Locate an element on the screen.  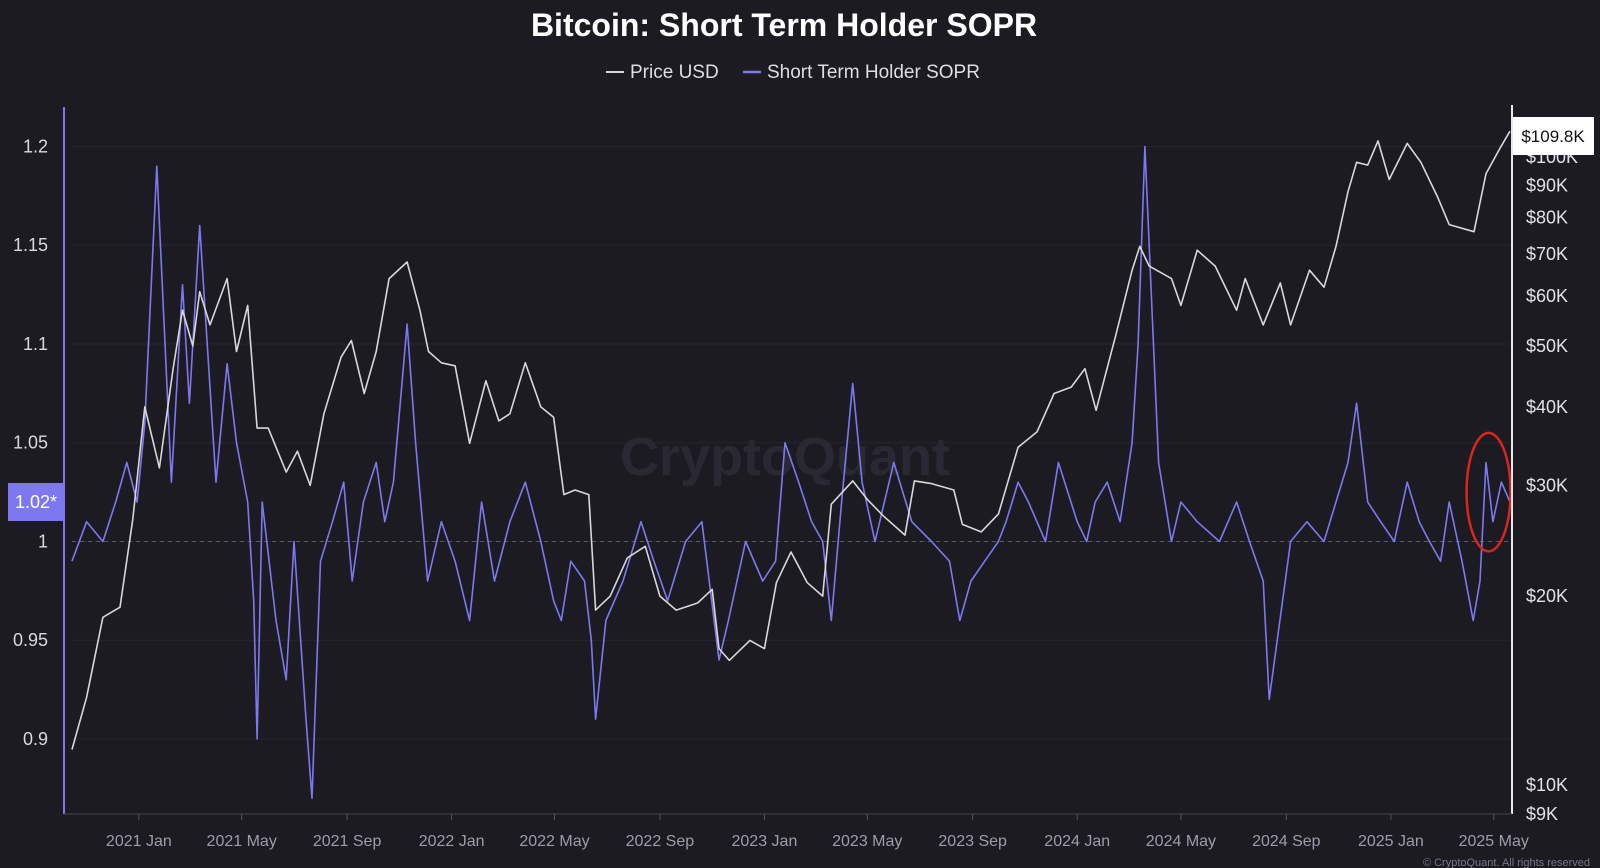
x-tick-label: 2023 Sep is located at coordinates (972, 841).